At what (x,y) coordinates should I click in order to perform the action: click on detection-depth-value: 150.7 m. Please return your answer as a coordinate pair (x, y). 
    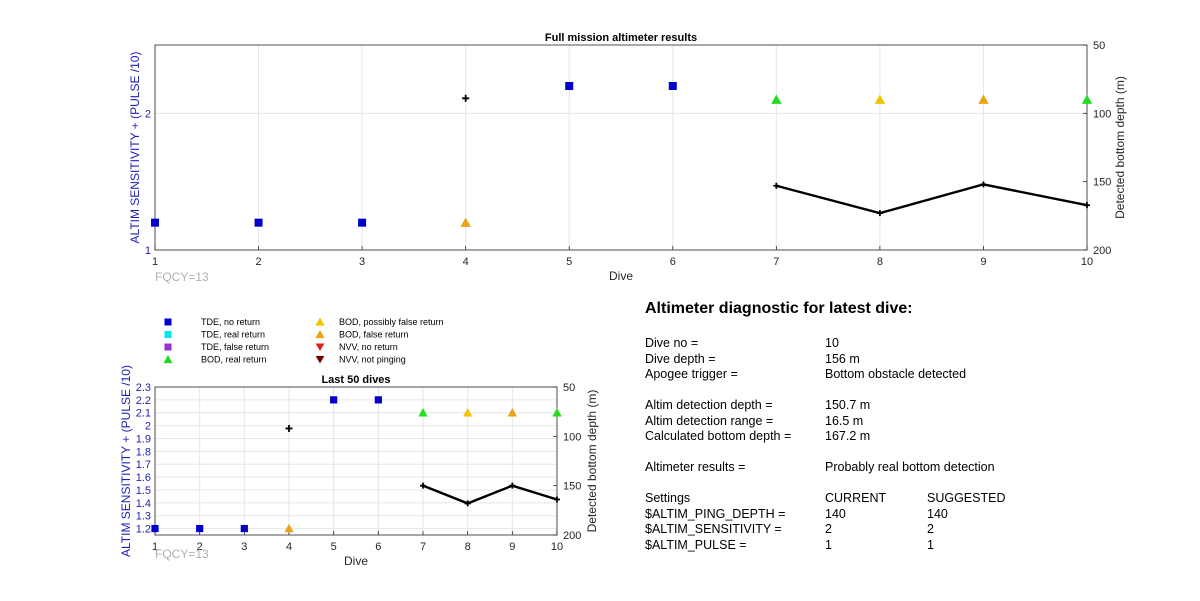
    Looking at the image, I should click on (848, 405).